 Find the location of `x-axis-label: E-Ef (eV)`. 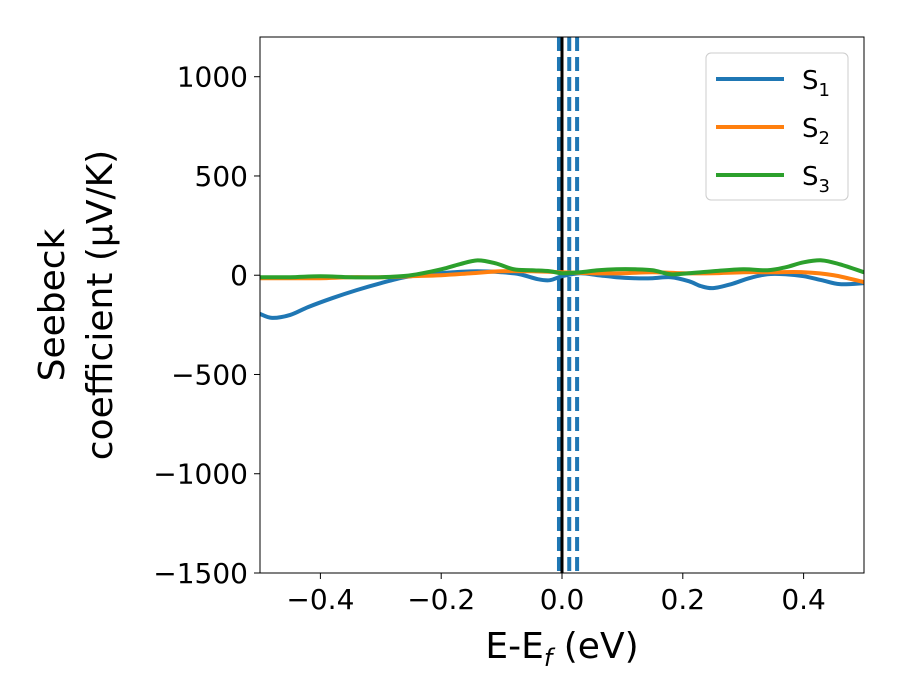

x-axis-label: E-Ef (eV) is located at coordinates (561, 649).